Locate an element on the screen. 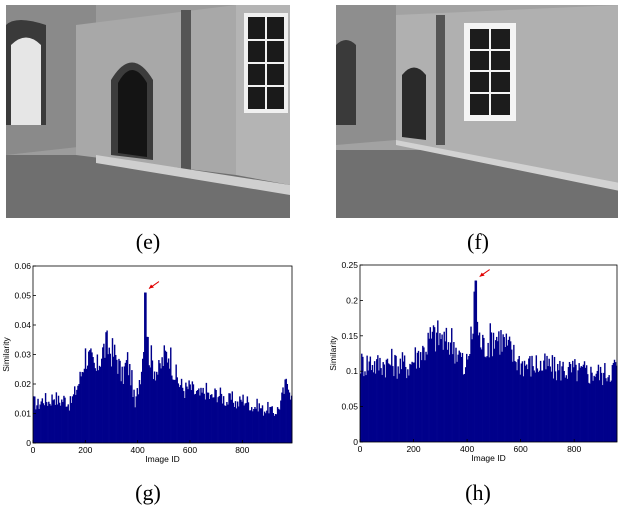 This screenshot has height=506, width=618. y-tick-label: 0.25 is located at coordinates (349, 265).